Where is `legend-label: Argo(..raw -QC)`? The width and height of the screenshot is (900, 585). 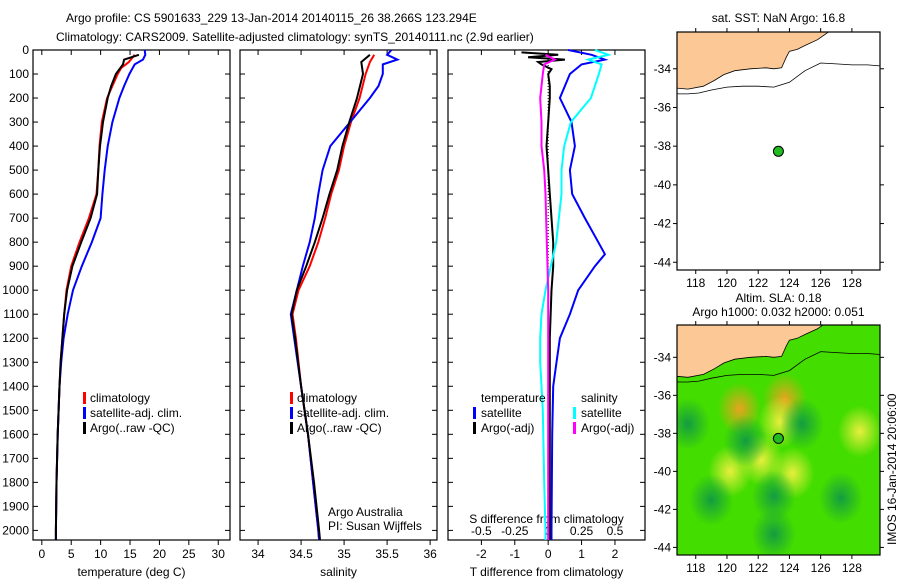 legend-label: Argo(..raw -QC) is located at coordinates (339, 428).